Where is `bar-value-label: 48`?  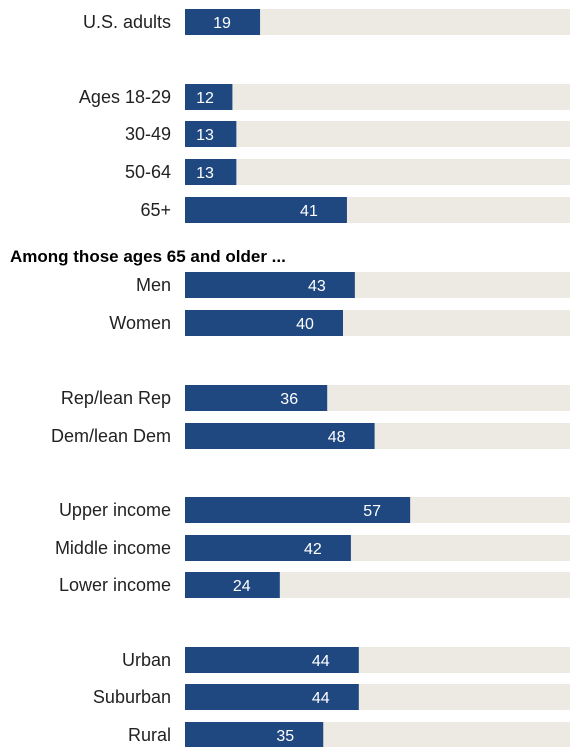
bar-value-label: 48 is located at coordinates (337, 437).